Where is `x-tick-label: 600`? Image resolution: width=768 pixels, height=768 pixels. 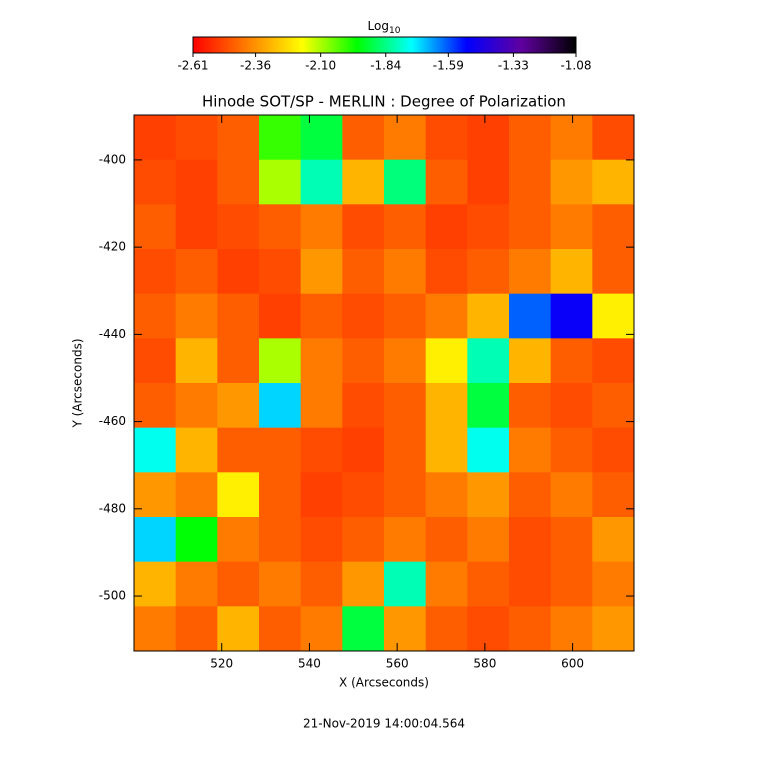 x-tick-label: 600 is located at coordinates (572, 664).